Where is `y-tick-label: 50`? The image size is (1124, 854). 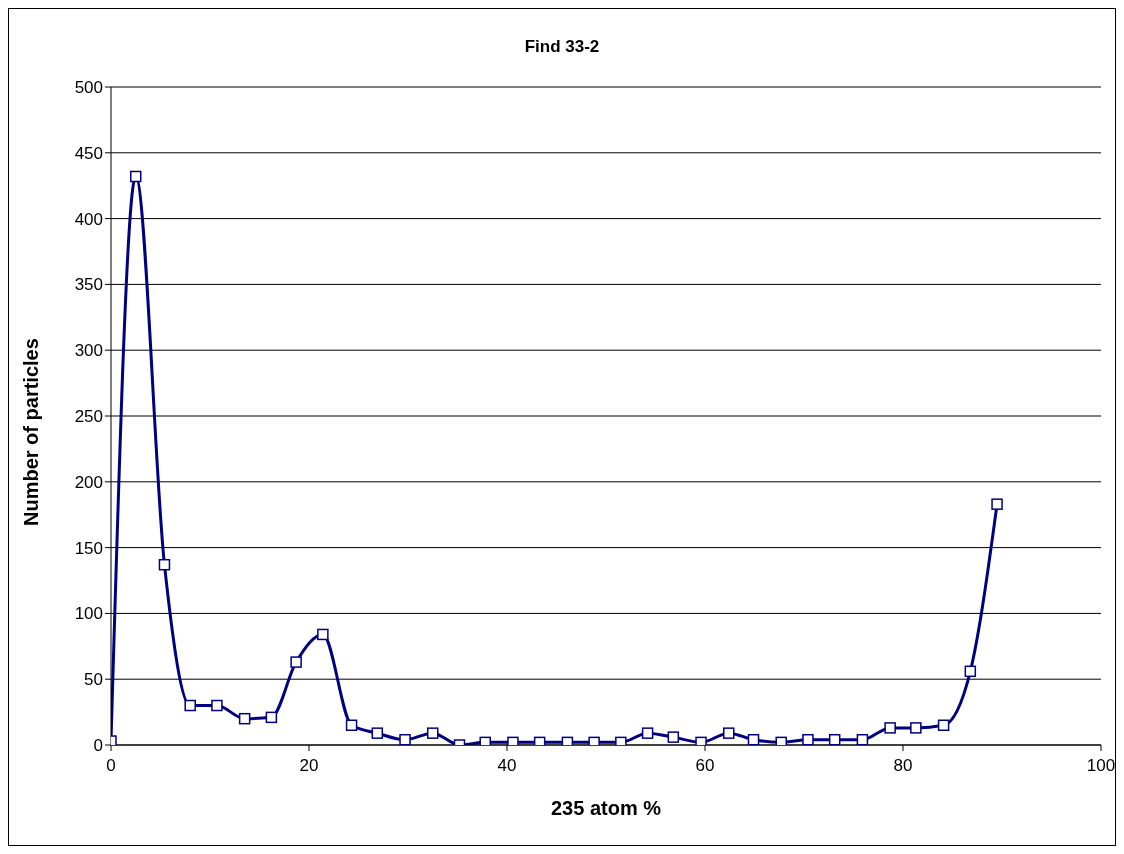
y-tick-label: 50 is located at coordinates (93, 680).